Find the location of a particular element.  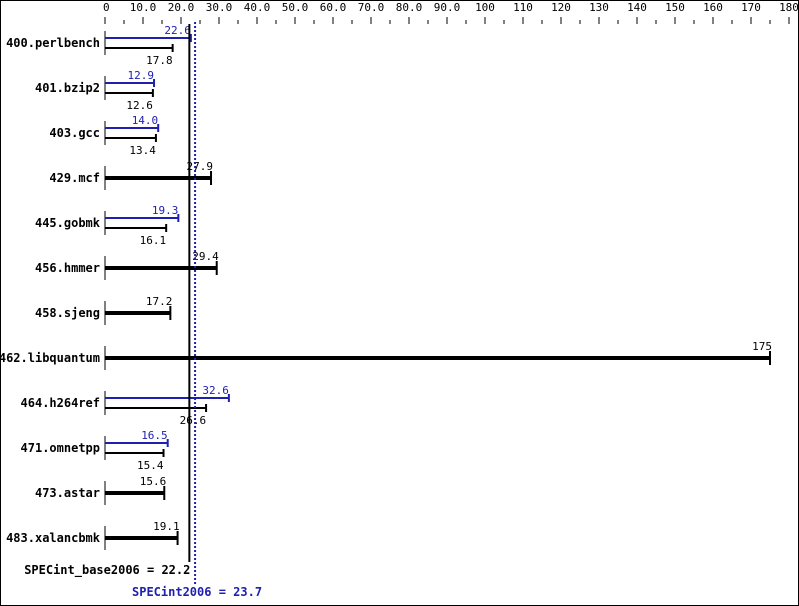

value-label-peak: 19.3 is located at coordinates (165, 210).